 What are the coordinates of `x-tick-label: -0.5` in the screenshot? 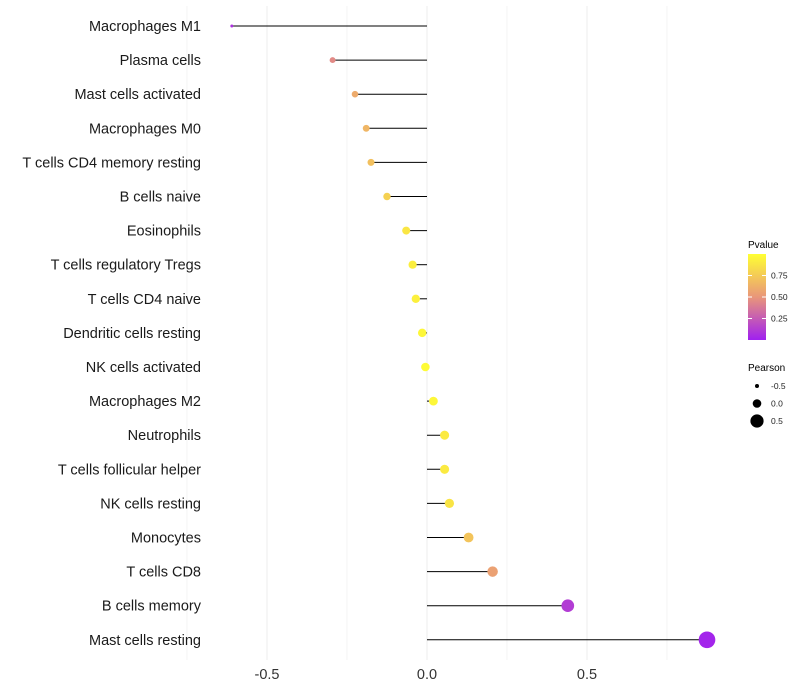 It's located at (267, 675).